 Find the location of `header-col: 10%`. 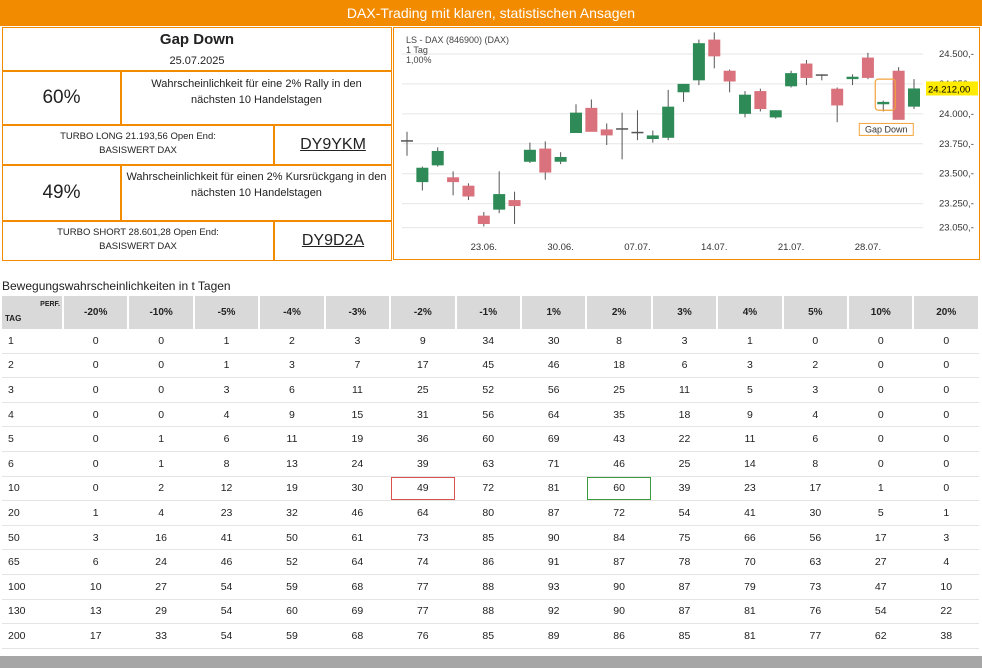

header-col: 10% is located at coordinates (881, 312).